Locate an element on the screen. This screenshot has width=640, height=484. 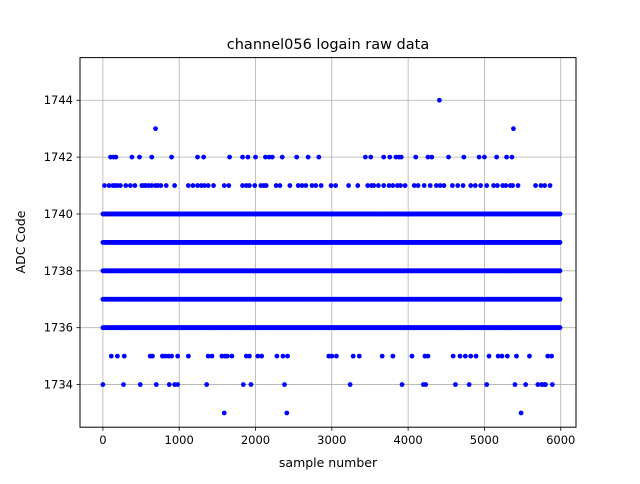
y-axis-ticks: 1734 1736 1738 1740 1742 1744 is located at coordinates (62, 242).